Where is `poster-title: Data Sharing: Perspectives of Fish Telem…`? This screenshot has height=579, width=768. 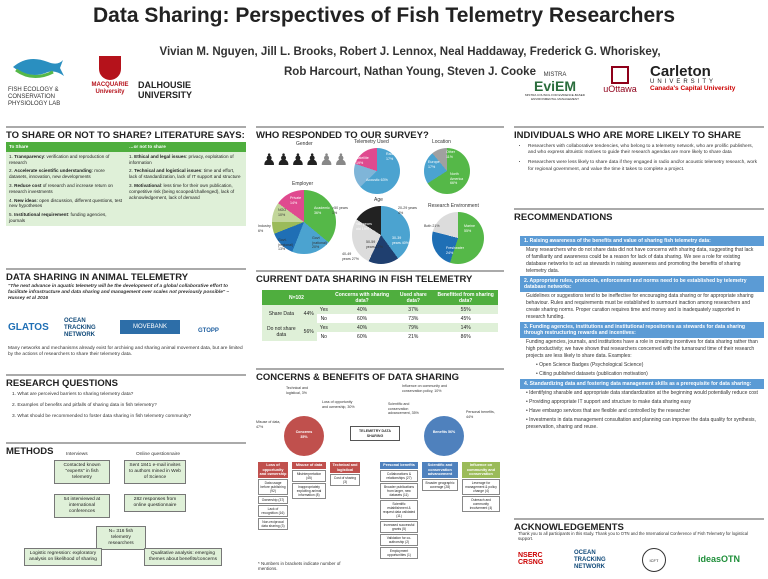
poster-title: Data Sharing: Perspectives of Fish Telem… is located at coordinates (384, 15).